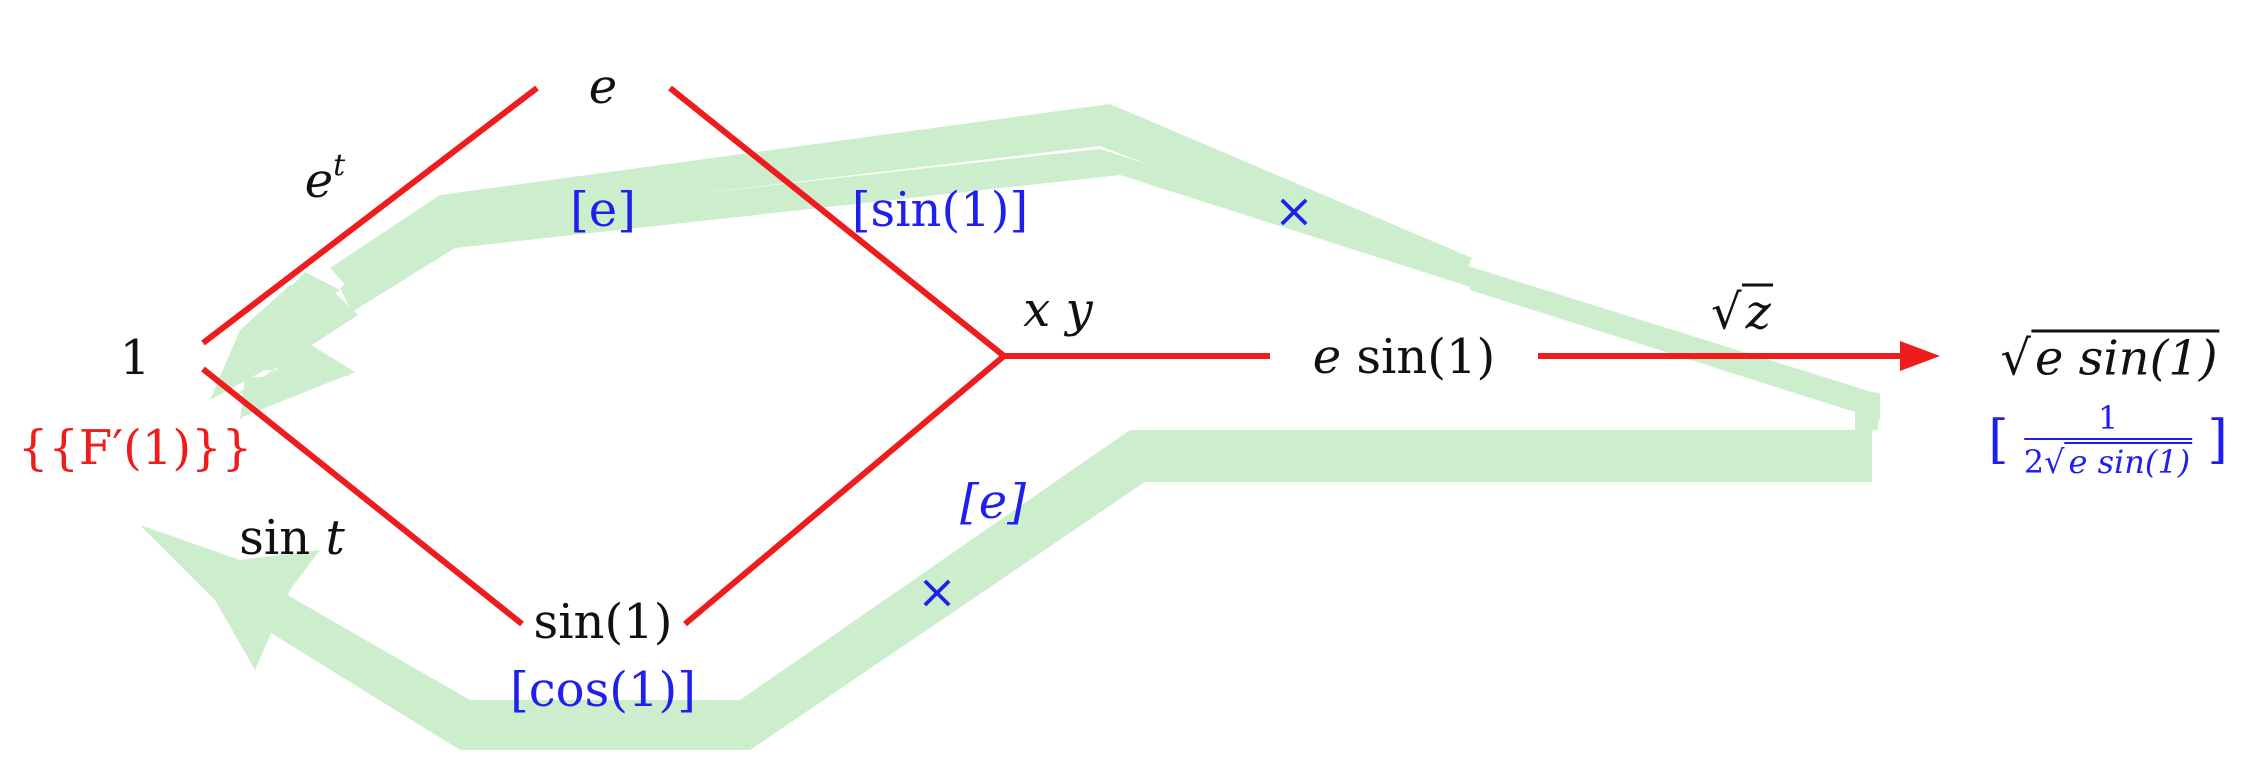 The height and width of the screenshot is (770, 2248). I want to click on node-exp: e, so click(603, 87).